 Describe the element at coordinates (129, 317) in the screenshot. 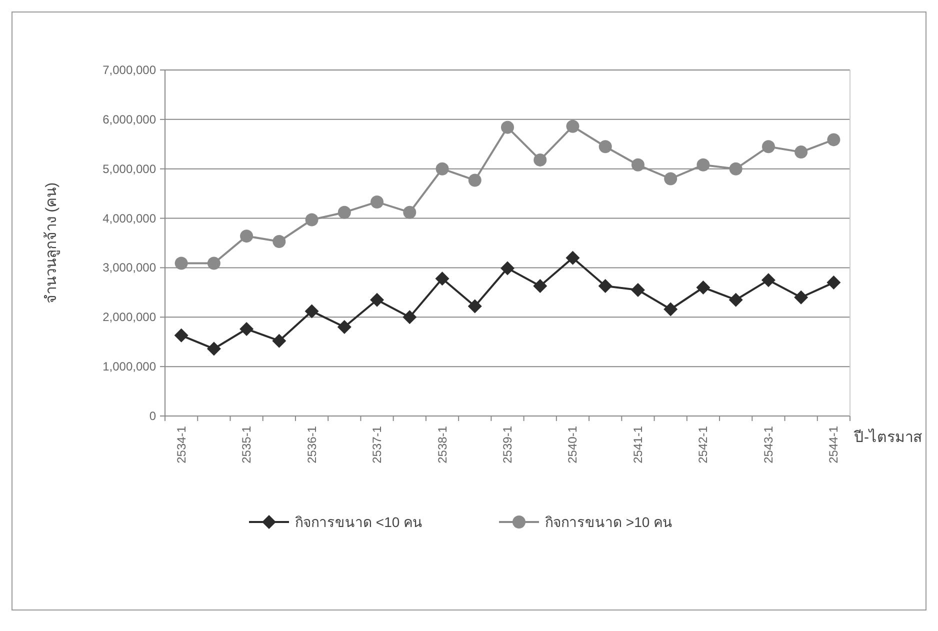

I see `y-tick-label: 2,000,000` at that location.